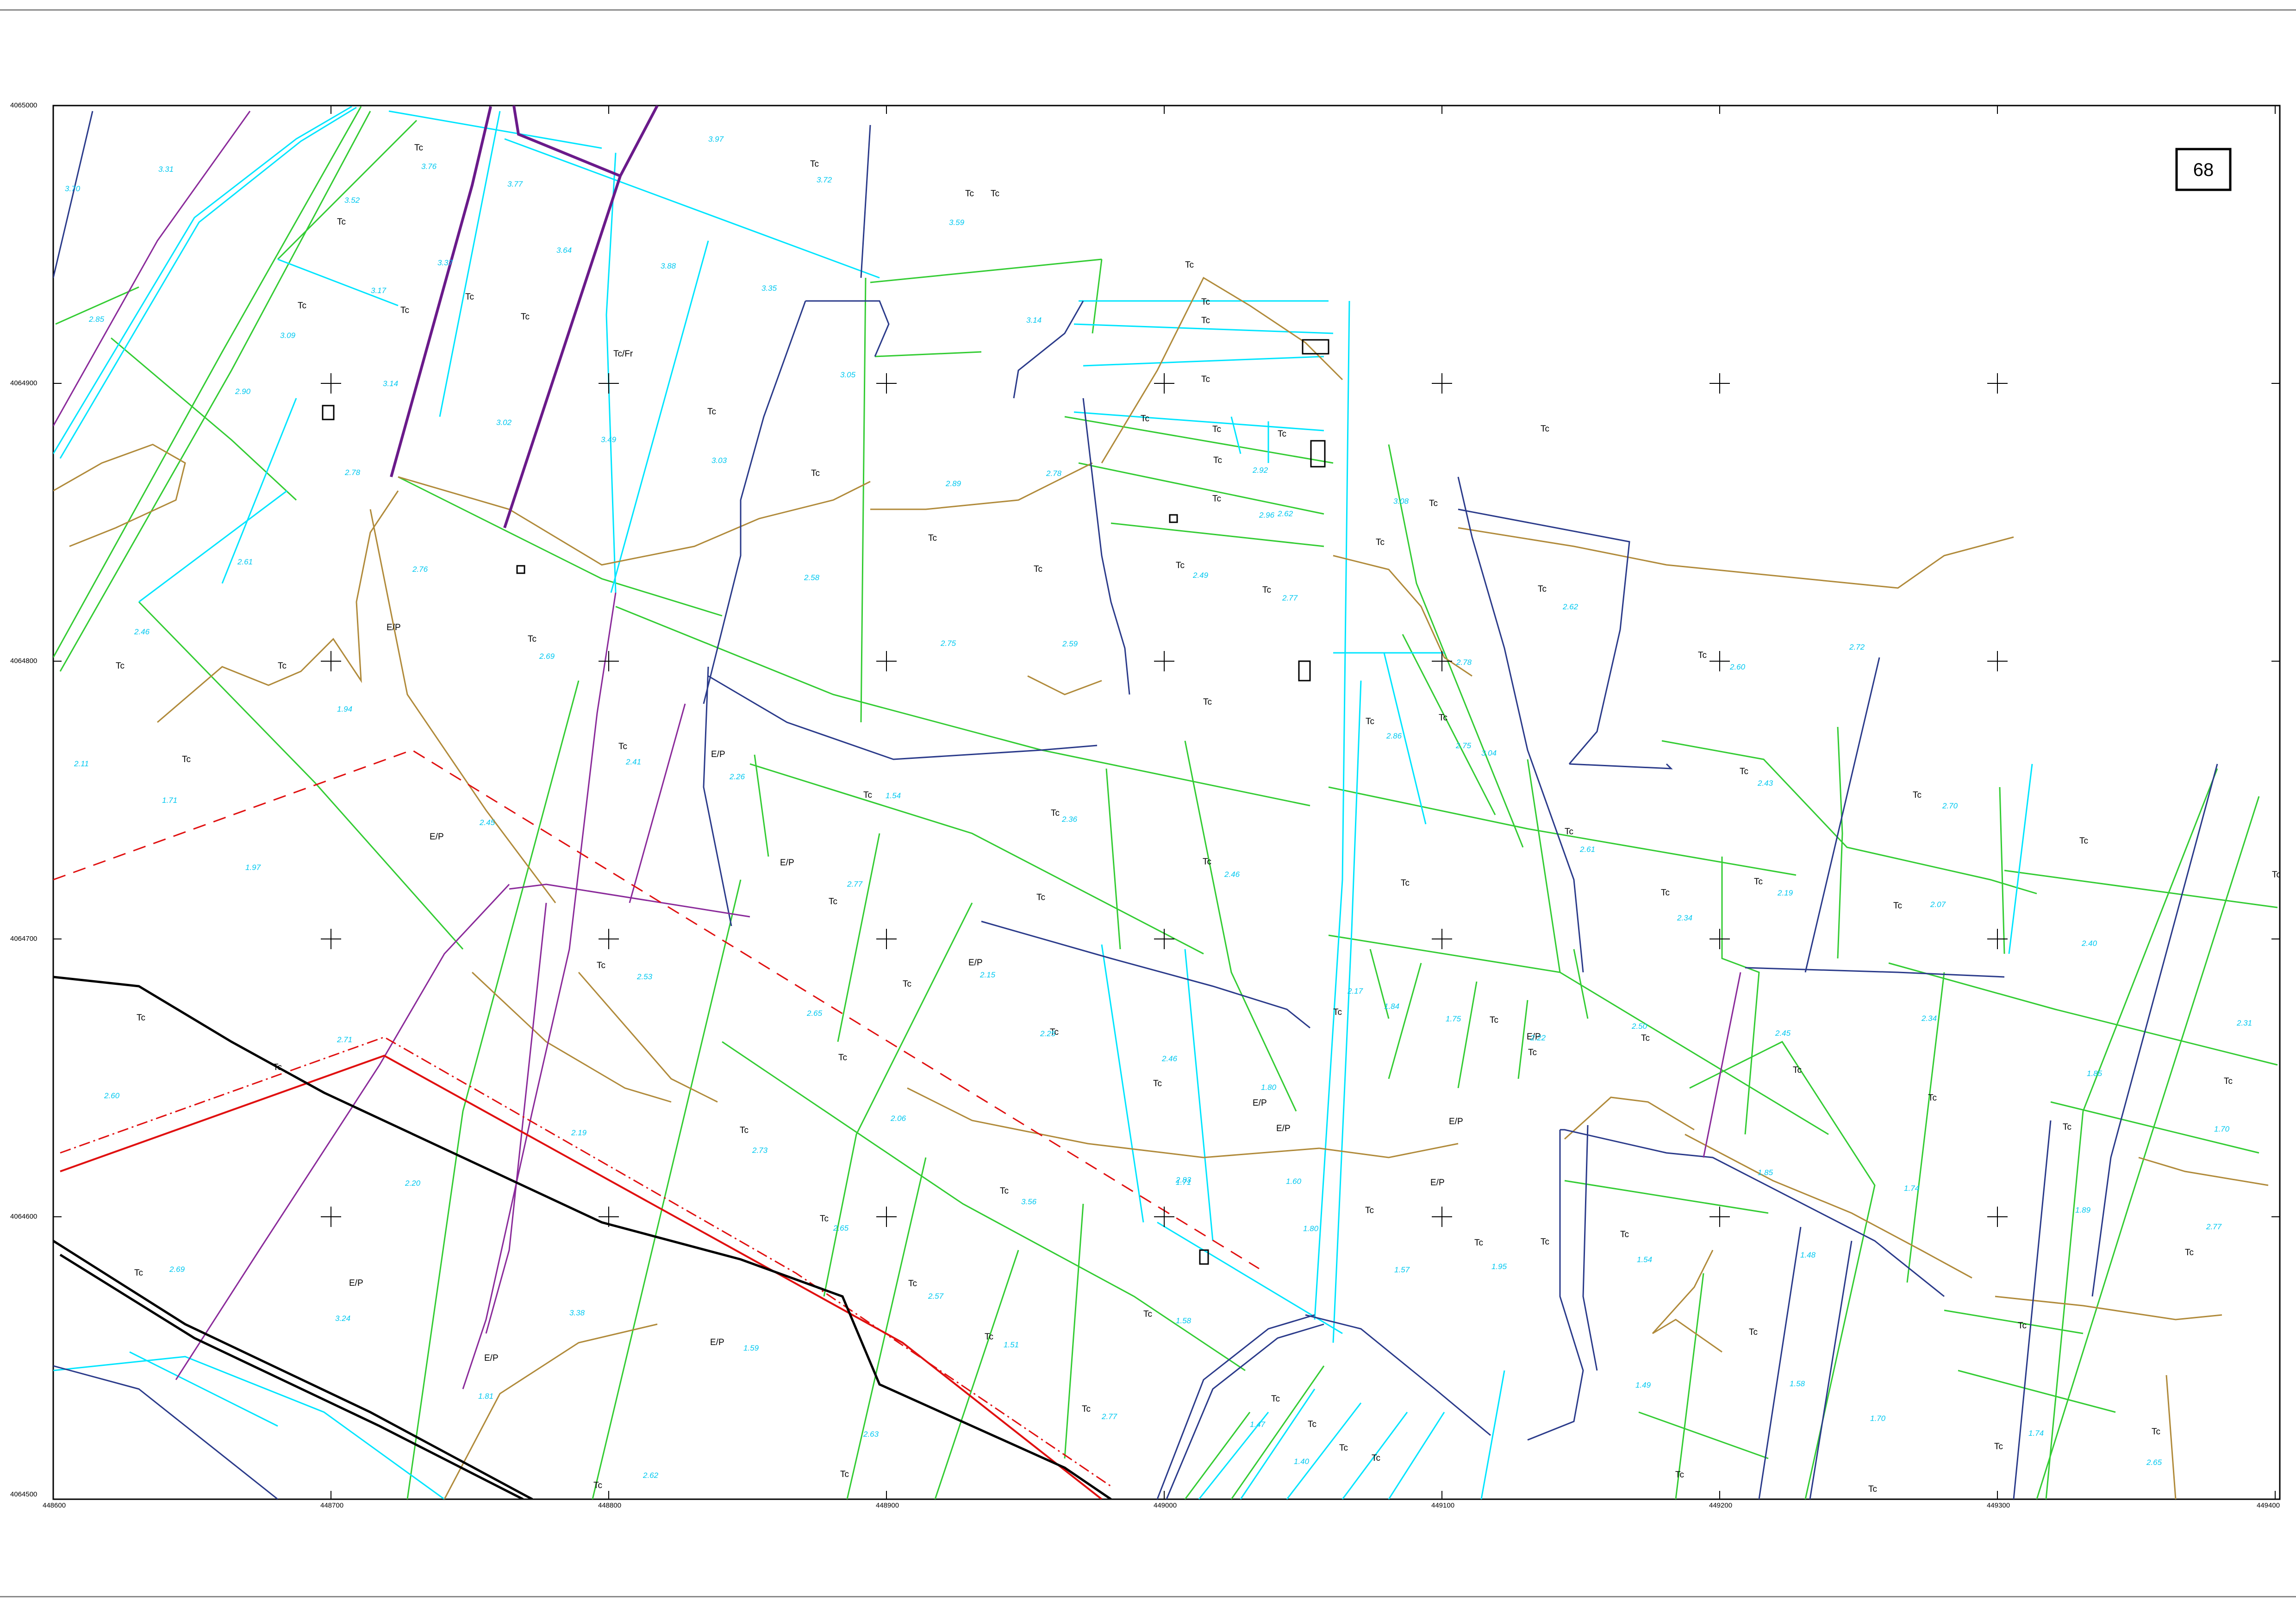  What do you see at coordinates (1260, 470) in the screenshot?
I see `spot-elevation-value: 2.92` at bounding box center [1260, 470].